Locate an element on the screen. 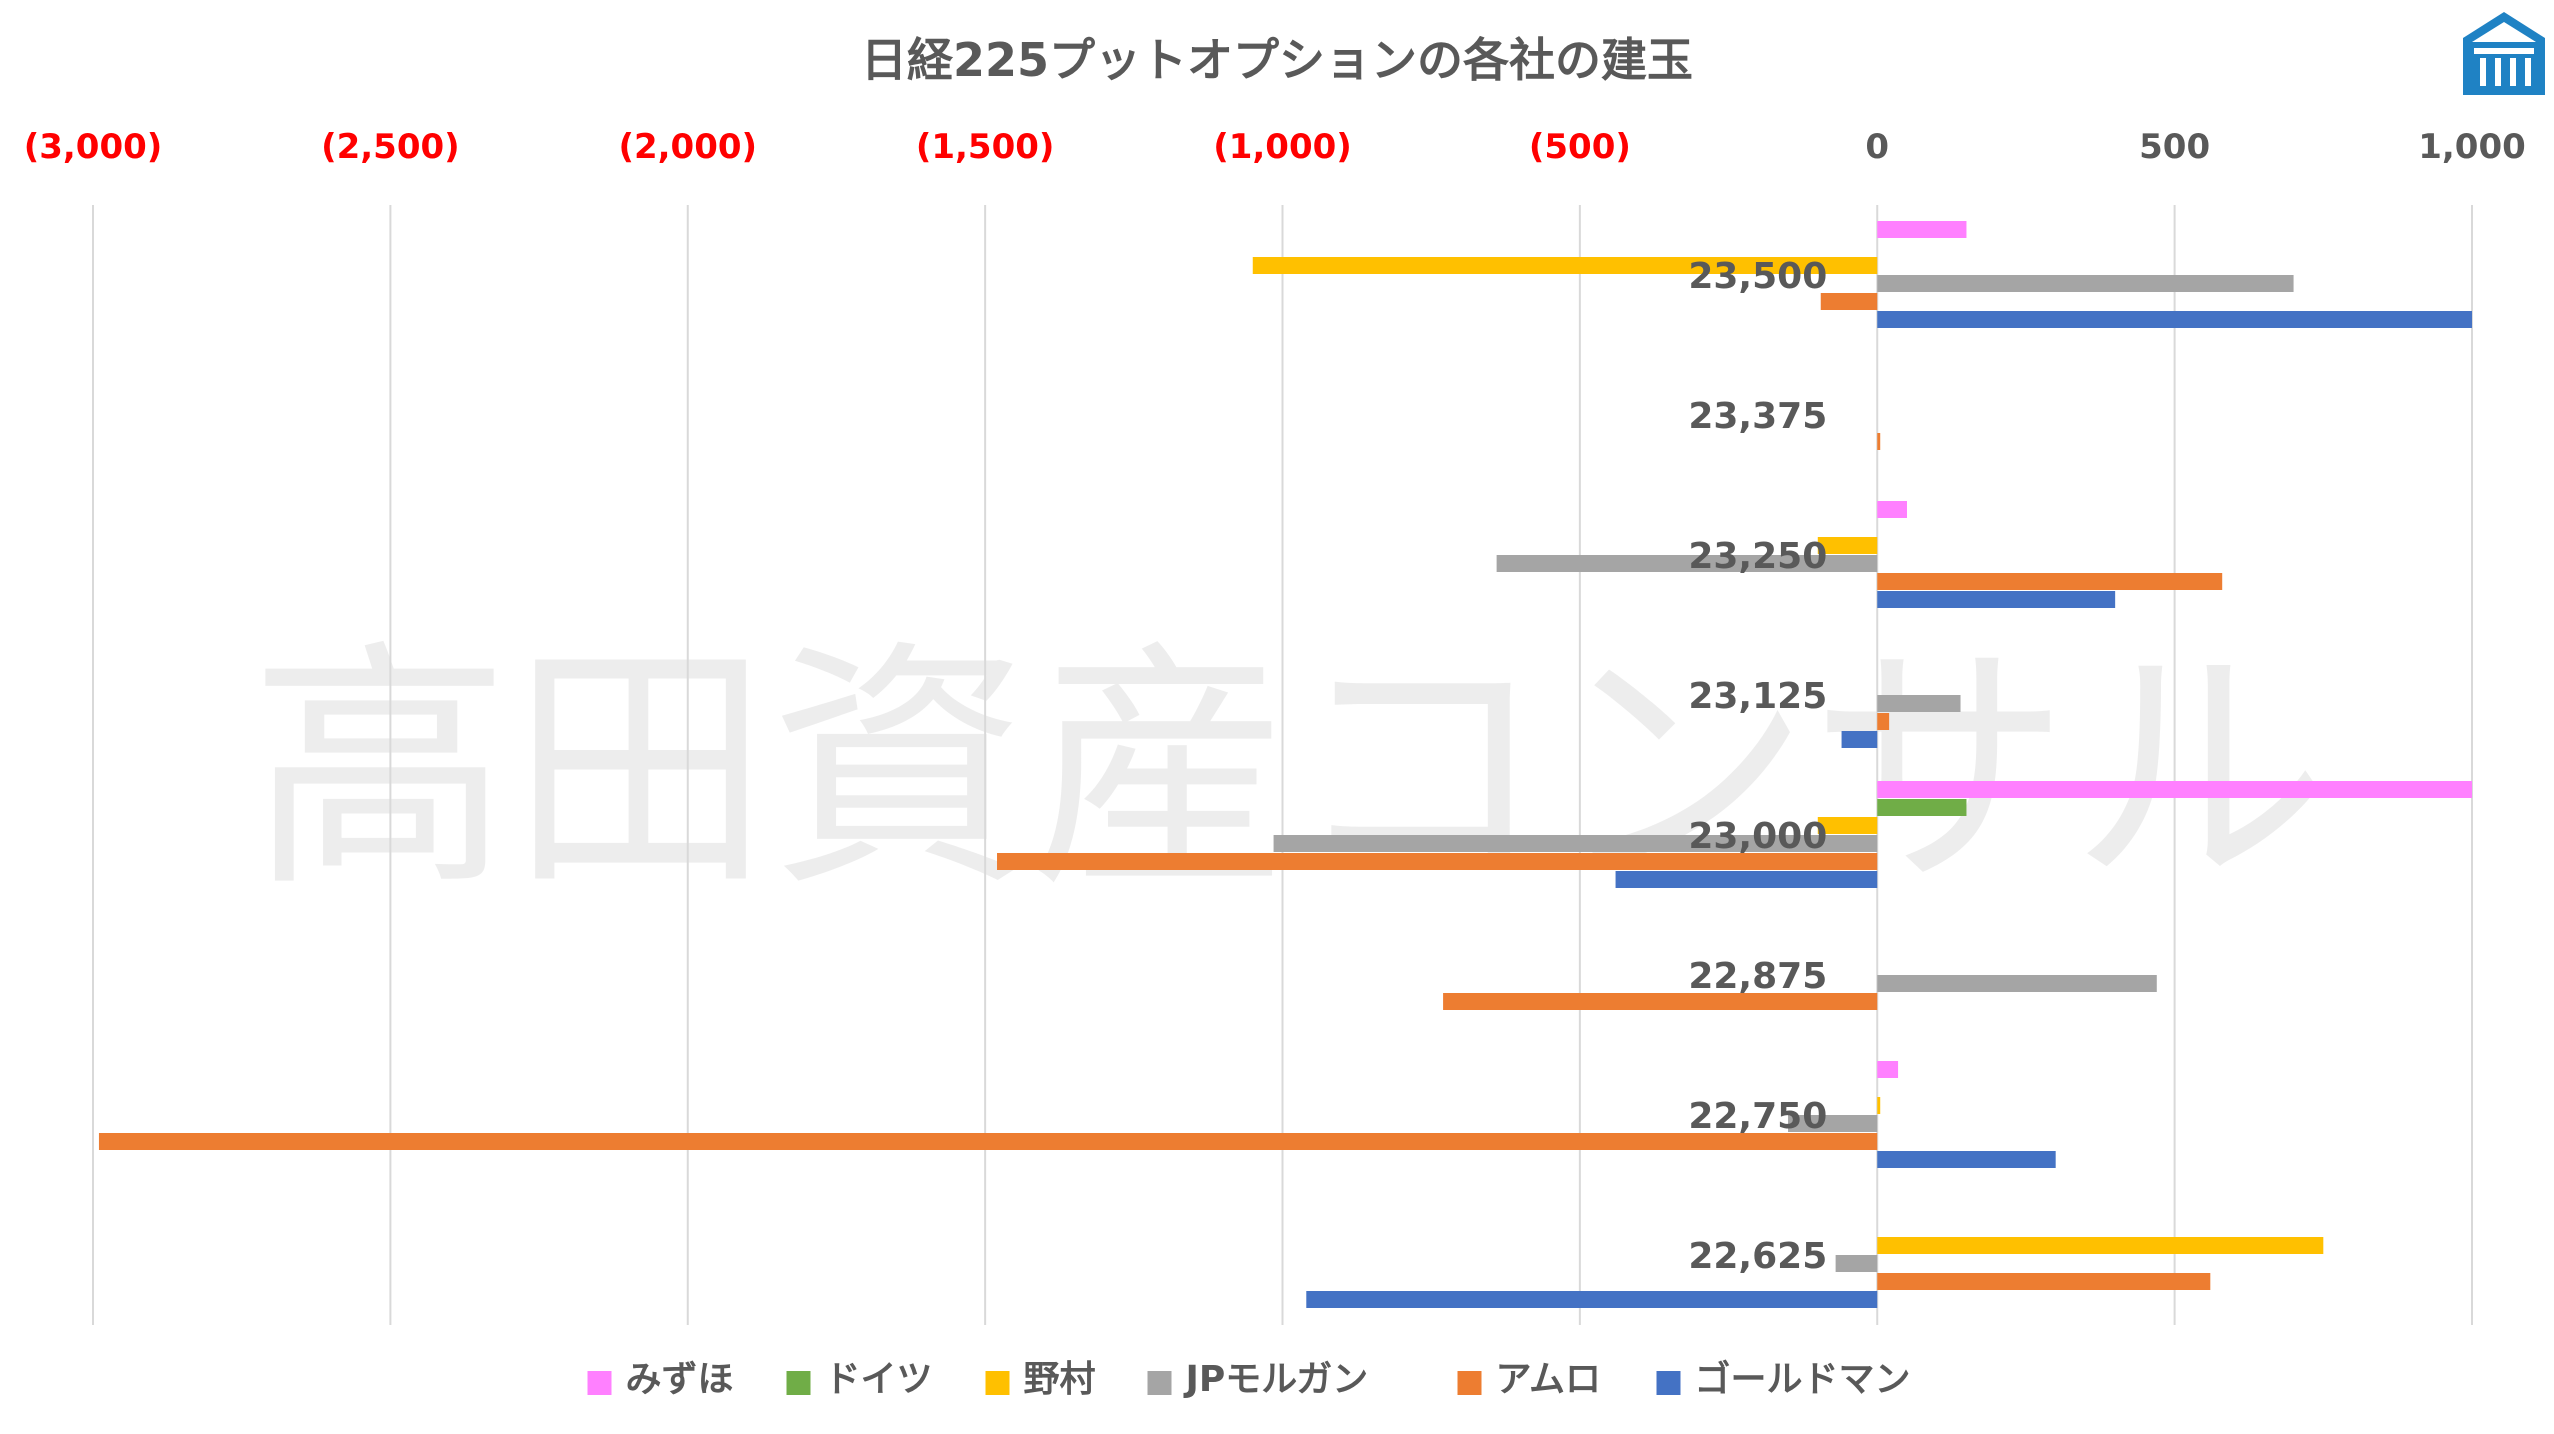  chart-title: 日経225プットオプションの各社の建玉 is located at coordinates (1277, 60).